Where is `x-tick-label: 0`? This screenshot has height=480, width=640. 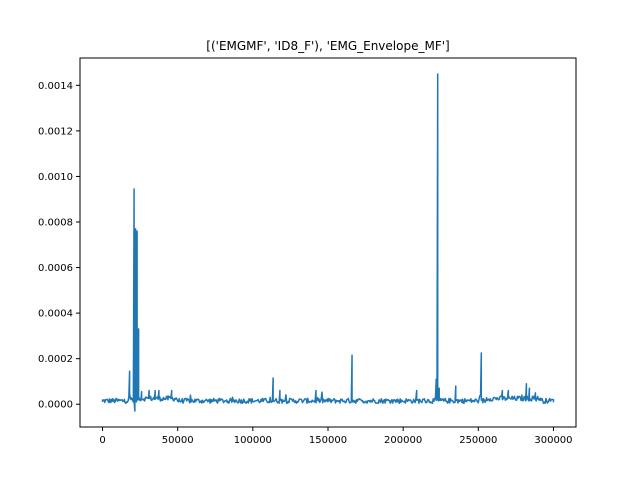
x-tick-label: 0 is located at coordinates (102, 440).